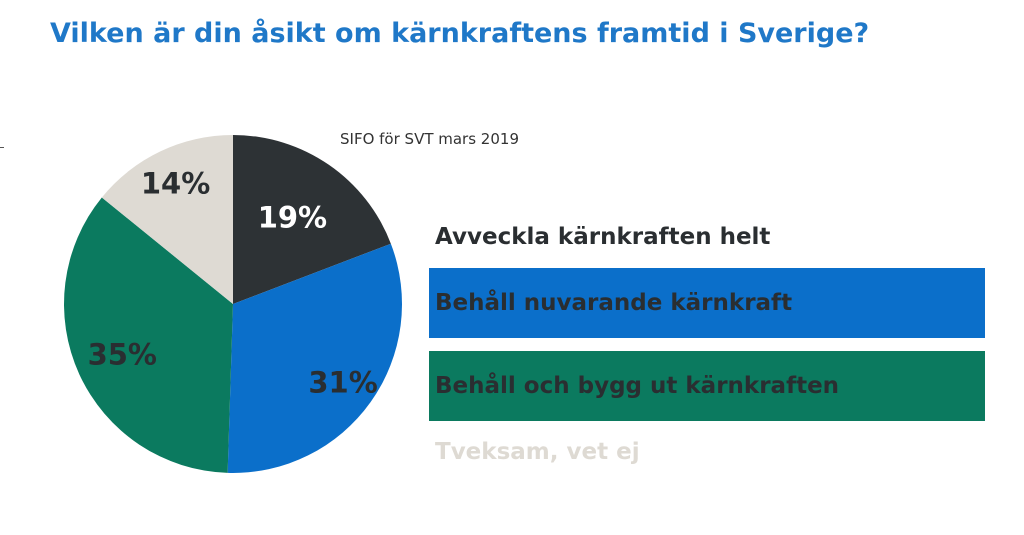 The height and width of the screenshot is (535, 1024). Describe the element at coordinates (637, 386) in the screenshot. I see `legend-item-label: Behåll och bygg ut kärnkraften` at that location.